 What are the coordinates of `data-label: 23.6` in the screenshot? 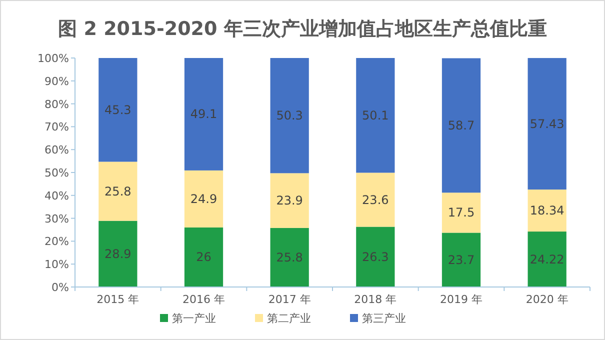 It's located at (375, 199).